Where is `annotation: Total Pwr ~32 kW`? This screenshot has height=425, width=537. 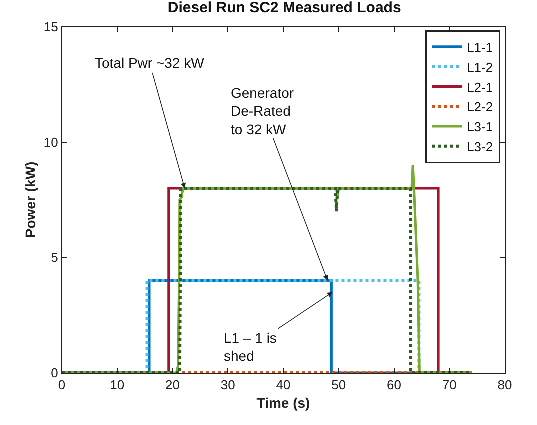 annotation: Total Pwr ~32 kW is located at coordinates (150, 63).